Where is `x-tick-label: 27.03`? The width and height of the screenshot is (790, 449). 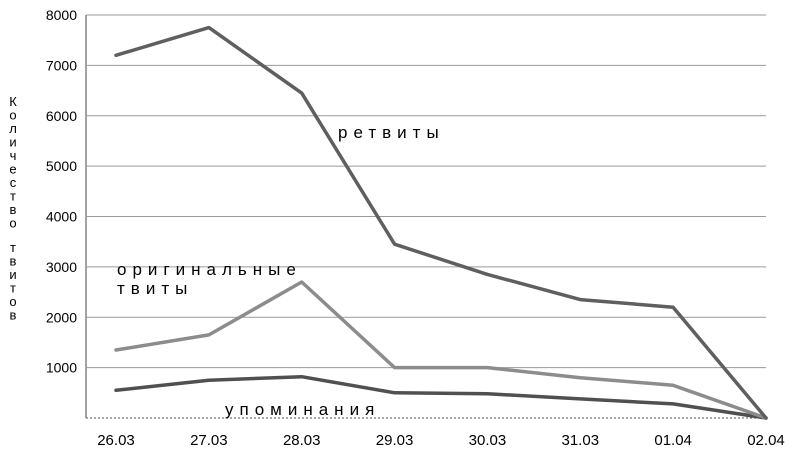
x-tick-label: 27.03 is located at coordinates (209, 440).